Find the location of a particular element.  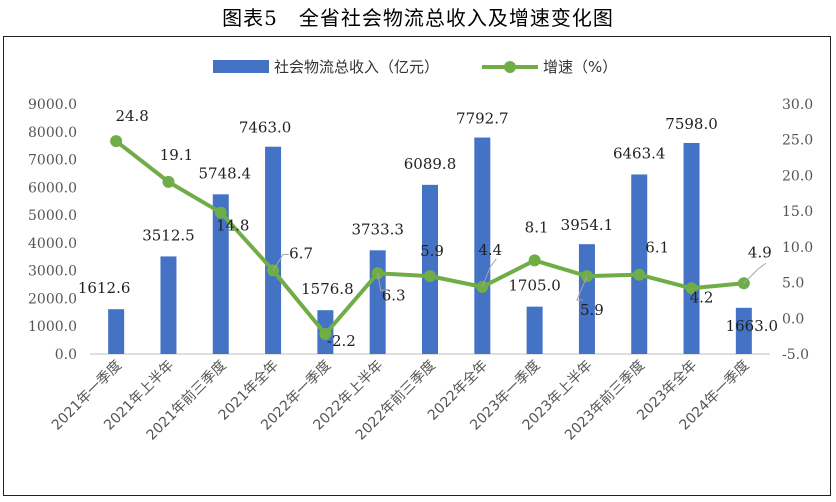

y-left-tick-label: 6000.0 is located at coordinates (52, 188).